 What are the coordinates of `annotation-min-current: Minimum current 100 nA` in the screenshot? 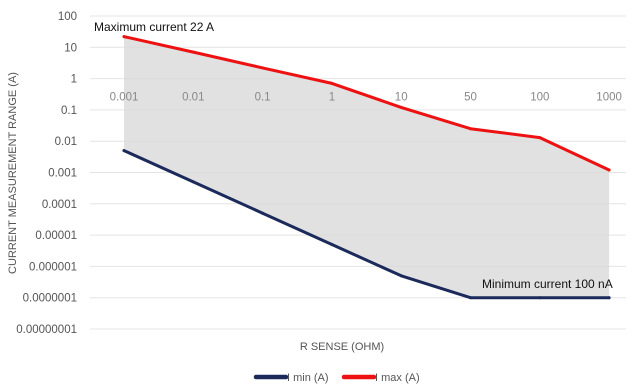 It's located at (547, 284).